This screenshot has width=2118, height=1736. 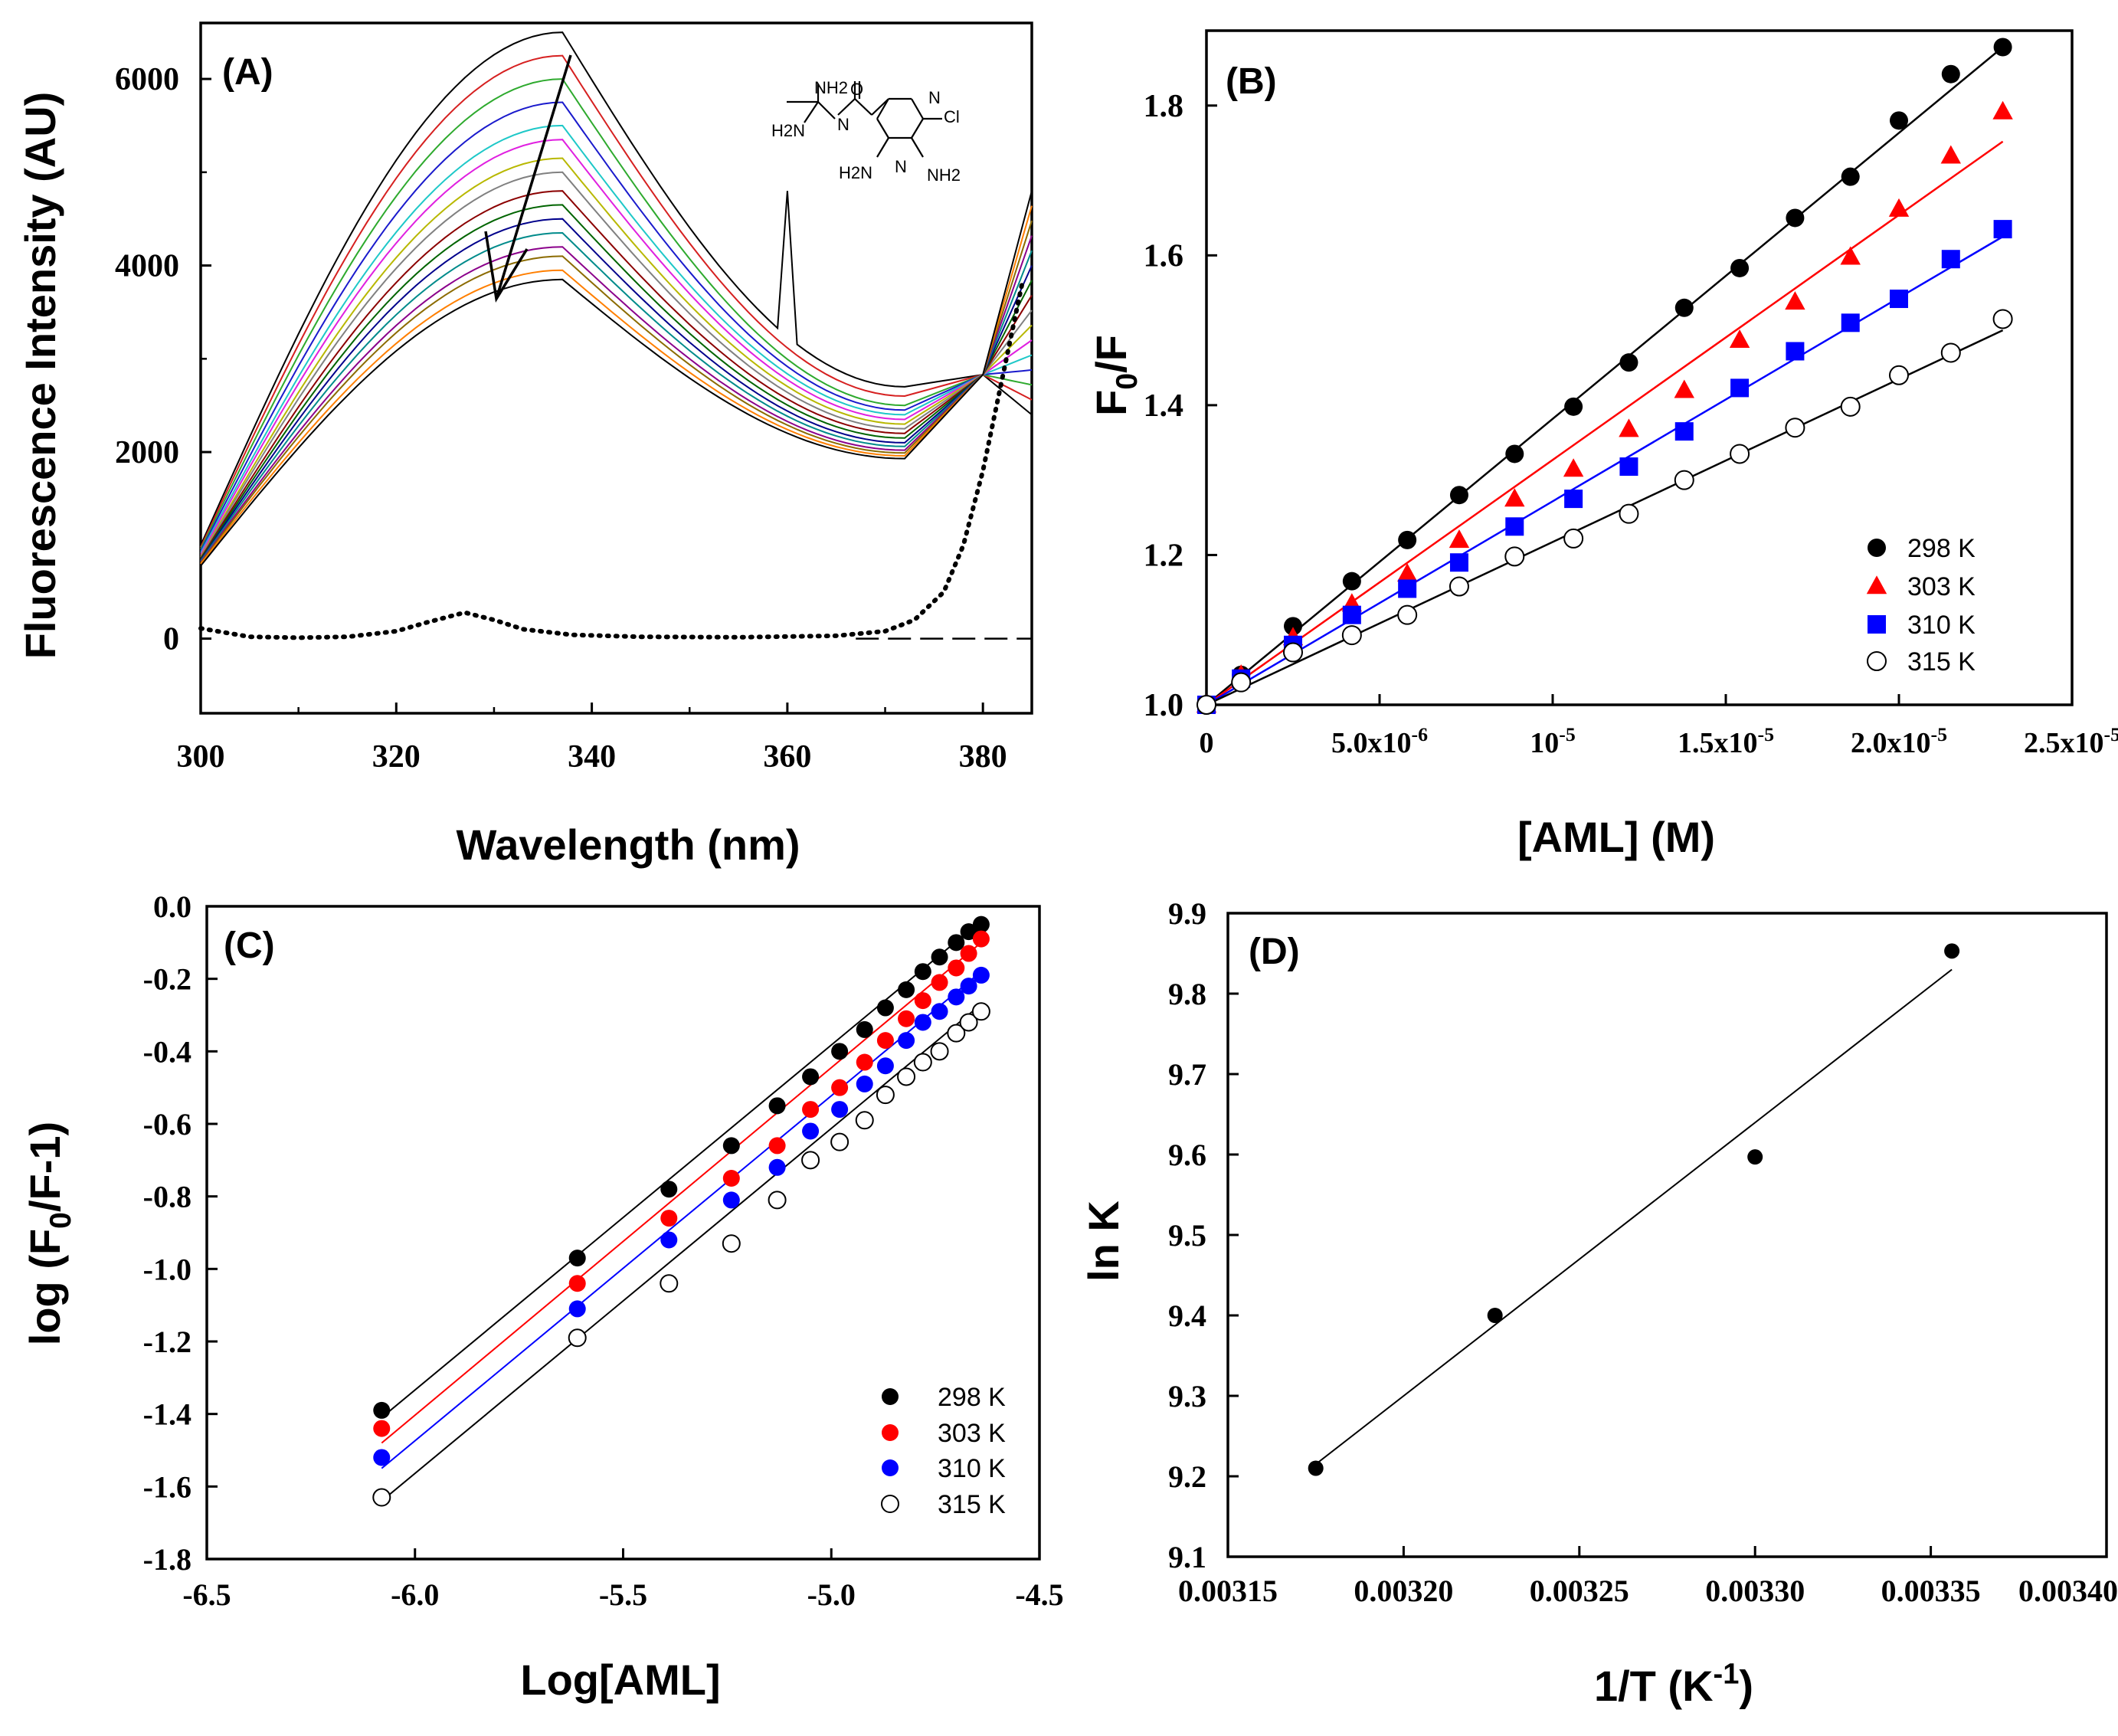 I want to click on y-tick-label: 9.7, so click(x=1187, y=1074).